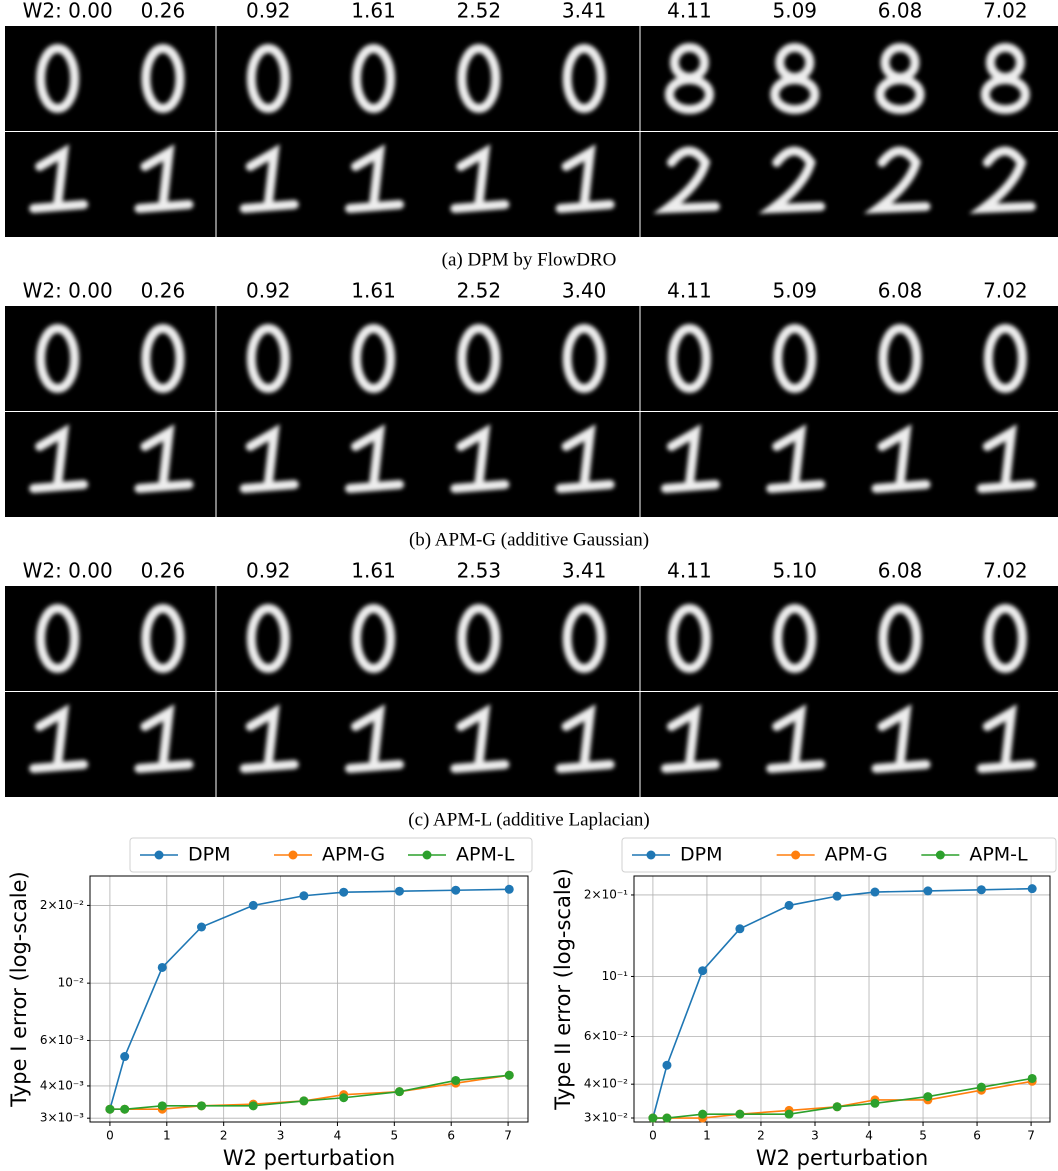  I want to click on x-tick-label: 7, so click(508, 1136).